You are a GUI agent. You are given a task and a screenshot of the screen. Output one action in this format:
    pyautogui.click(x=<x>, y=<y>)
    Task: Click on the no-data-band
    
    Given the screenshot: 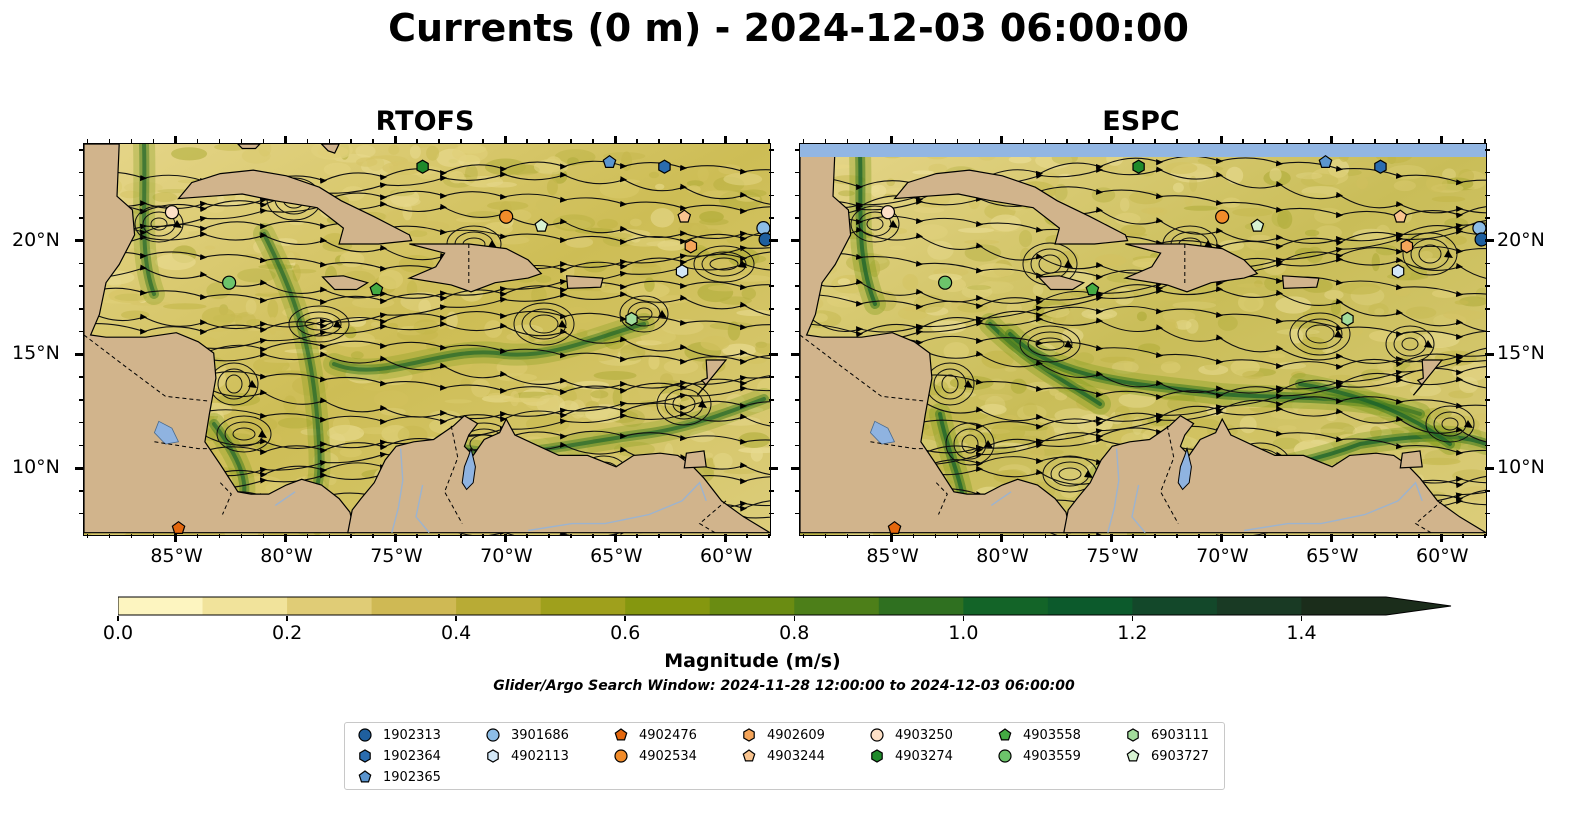 What is the action you would take?
    pyautogui.click(x=1143, y=150)
    